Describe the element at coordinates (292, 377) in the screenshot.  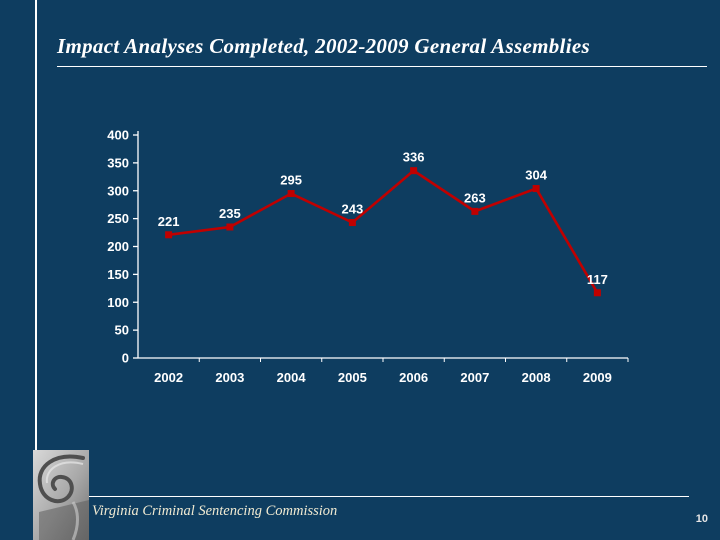
I see `svg-text: 2004` at that location.